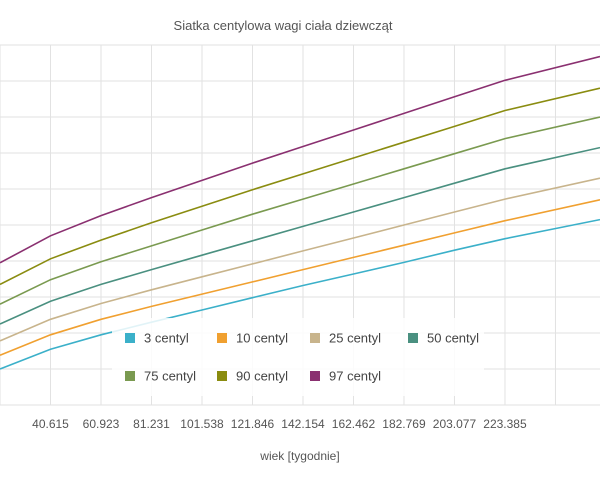  What do you see at coordinates (354, 424) in the screenshot?
I see `x-tick-label: 162.462` at bounding box center [354, 424].